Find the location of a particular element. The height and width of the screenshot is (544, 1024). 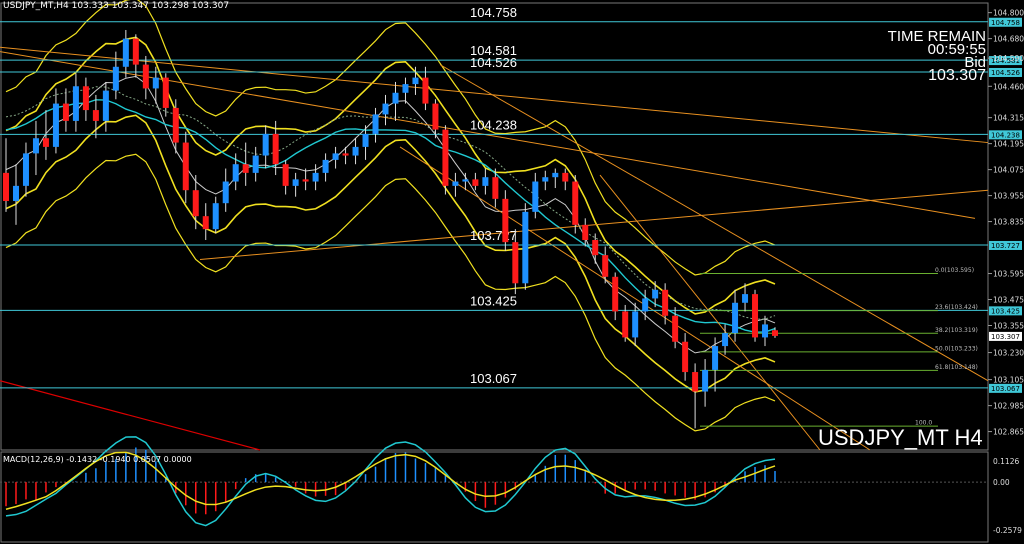

fib-label: 0.0(103.595) is located at coordinates (954, 270).